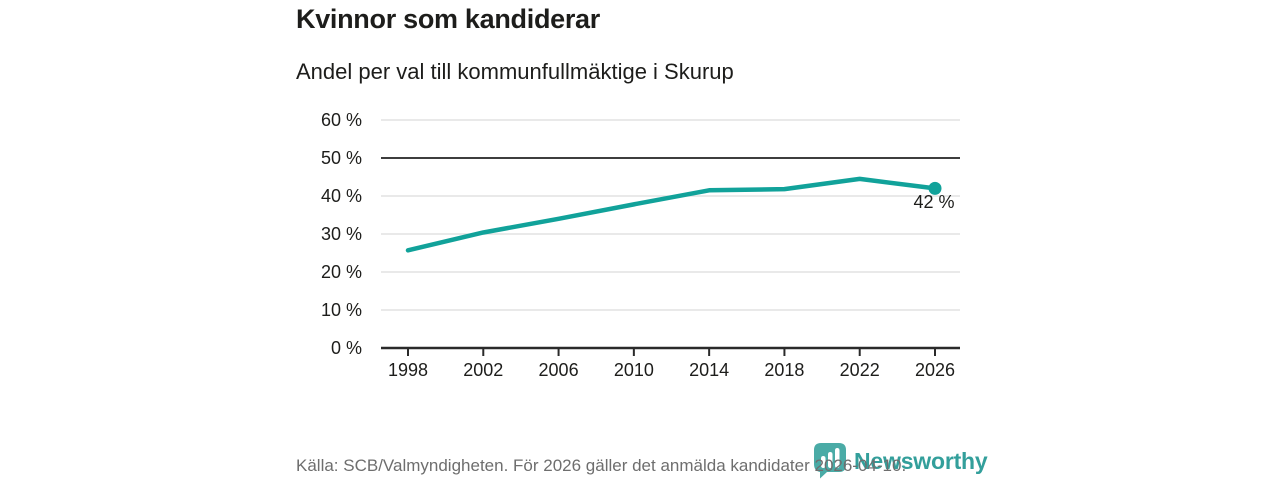 The width and height of the screenshot is (1280, 480). I want to click on chart-title: Kvinnor som kandiderar, so click(448, 19).